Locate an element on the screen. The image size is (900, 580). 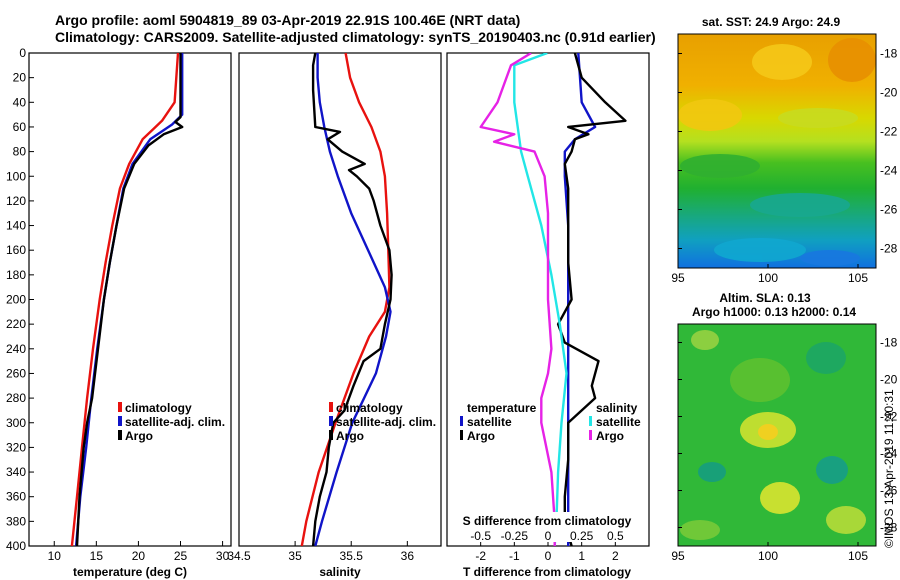
depth-tick-label: 240 is located at coordinates (16, 349).